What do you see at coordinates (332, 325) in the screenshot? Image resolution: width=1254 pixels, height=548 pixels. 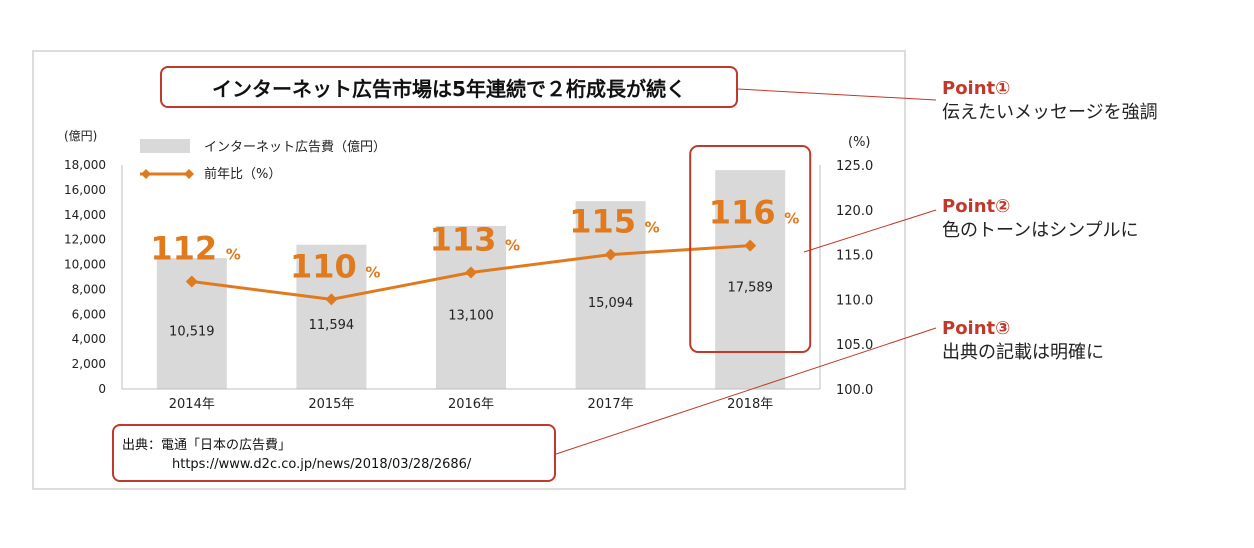 I see `bar-value-label: 11,594` at bounding box center [332, 325].